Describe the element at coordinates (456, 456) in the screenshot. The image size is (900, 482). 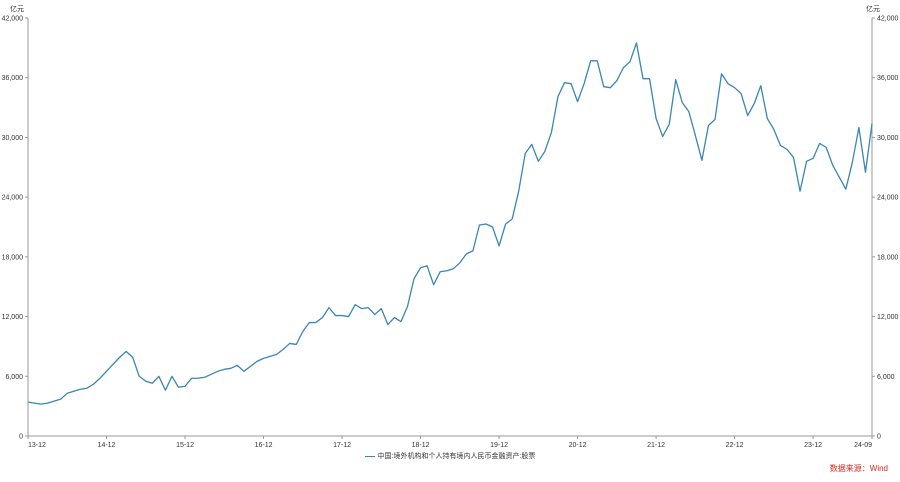
I see `legend-label: 中国:境外机构和个人持有境内人民币金融资产:股票` at that location.